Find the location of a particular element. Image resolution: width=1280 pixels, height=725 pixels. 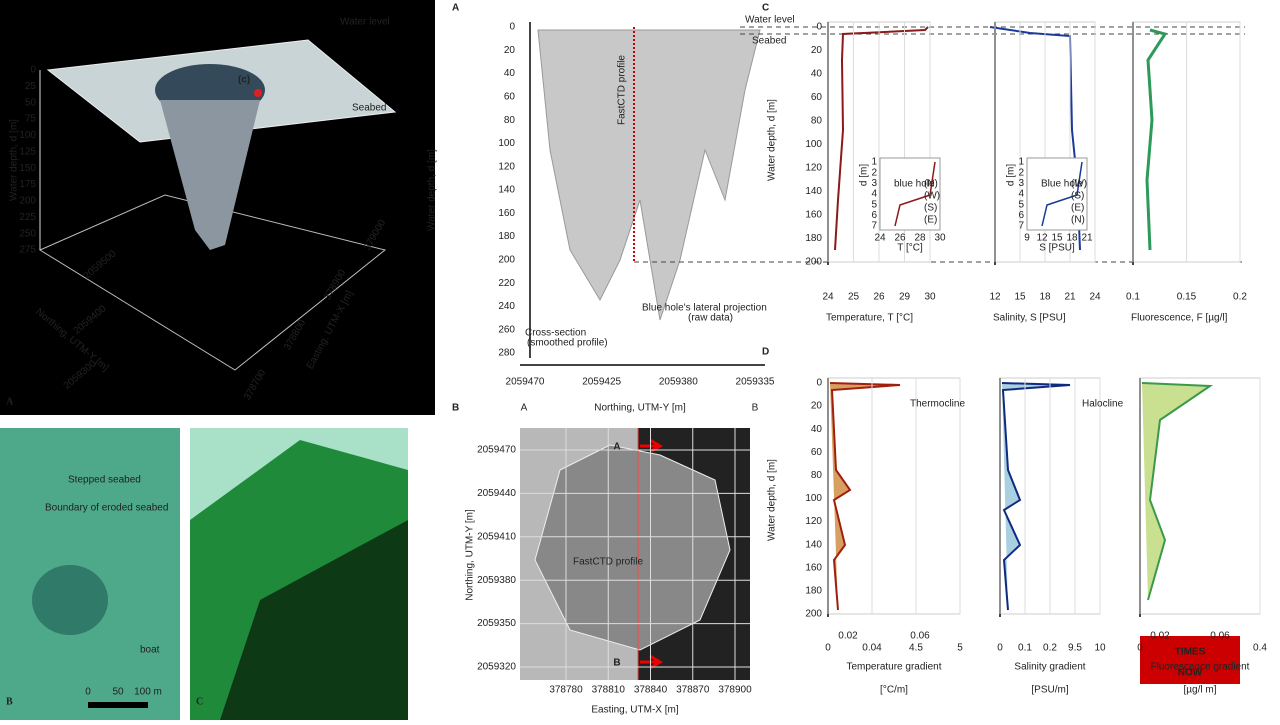

y-tick-label: 25 is located at coordinates (31, 86).